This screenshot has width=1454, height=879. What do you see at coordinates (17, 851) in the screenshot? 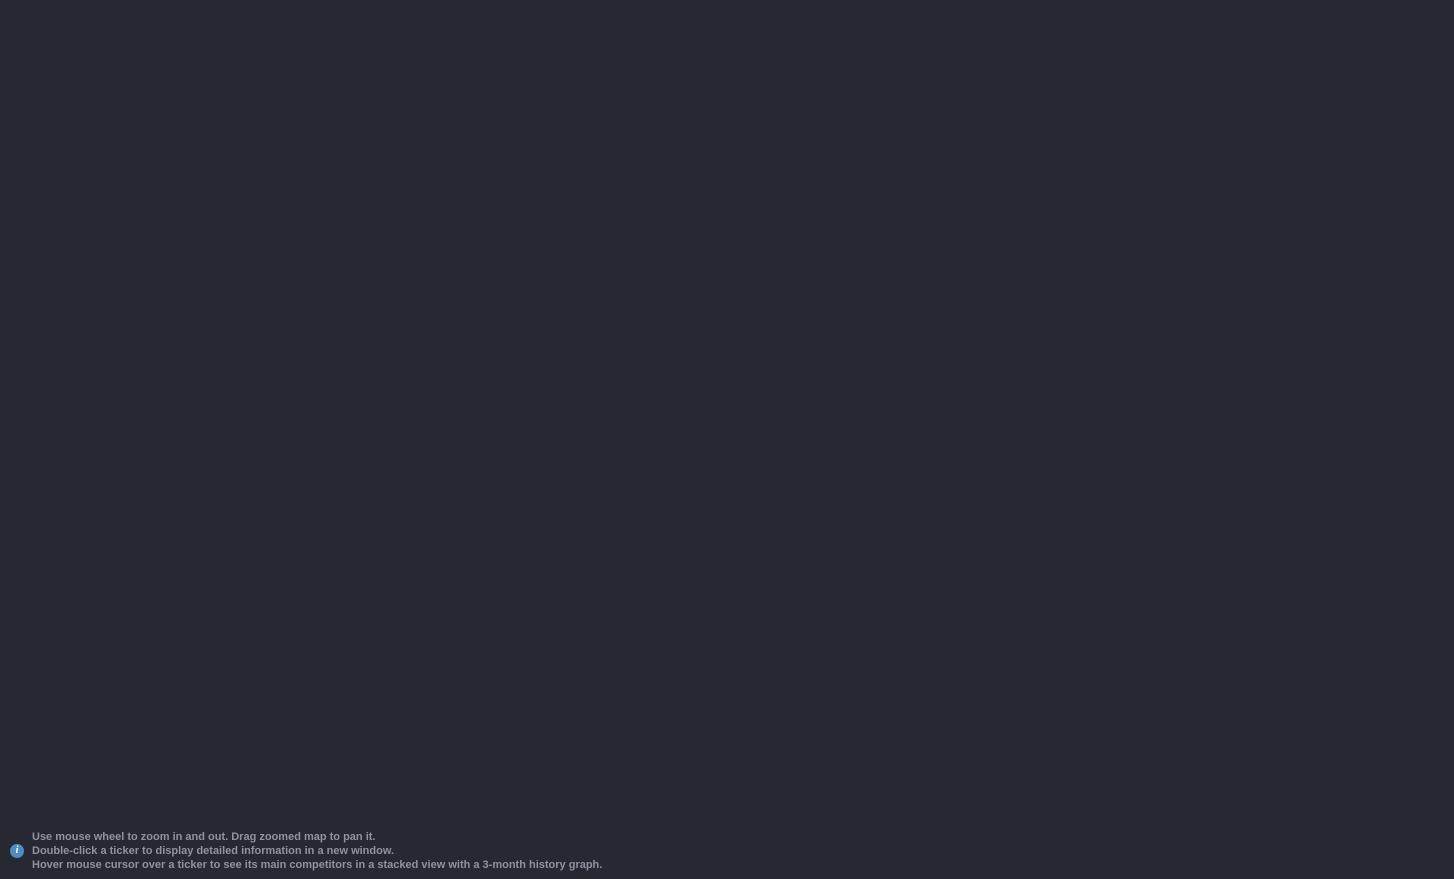
I see `info-icon: i` at bounding box center [17, 851].